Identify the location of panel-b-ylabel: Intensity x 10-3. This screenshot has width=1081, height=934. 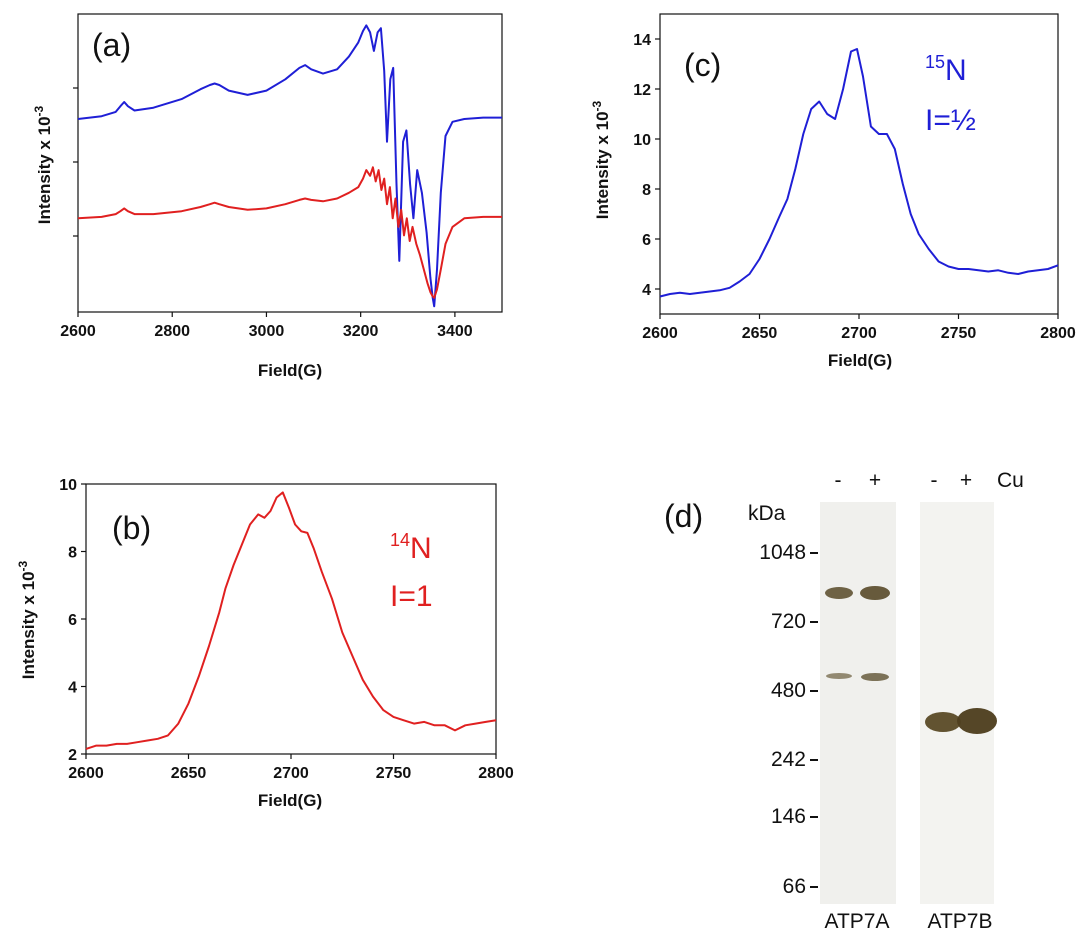
(27, 619).